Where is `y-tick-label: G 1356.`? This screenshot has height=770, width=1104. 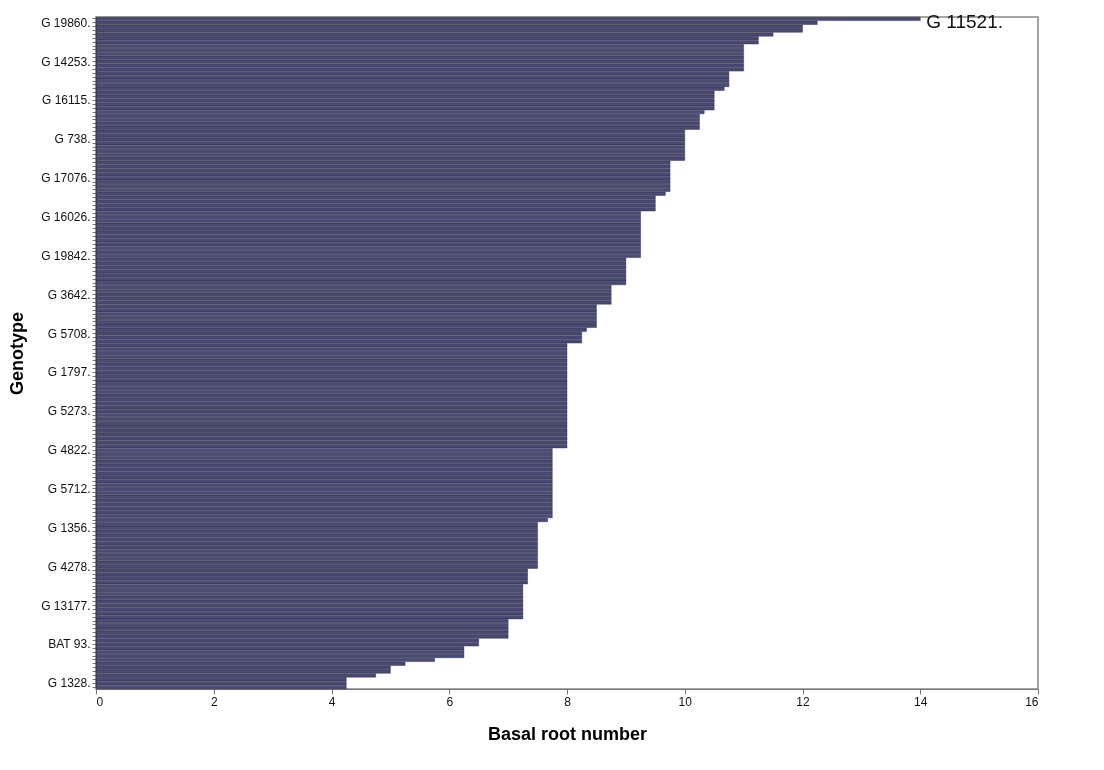 y-tick-label: G 1356. is located at coordinates (69, 527).